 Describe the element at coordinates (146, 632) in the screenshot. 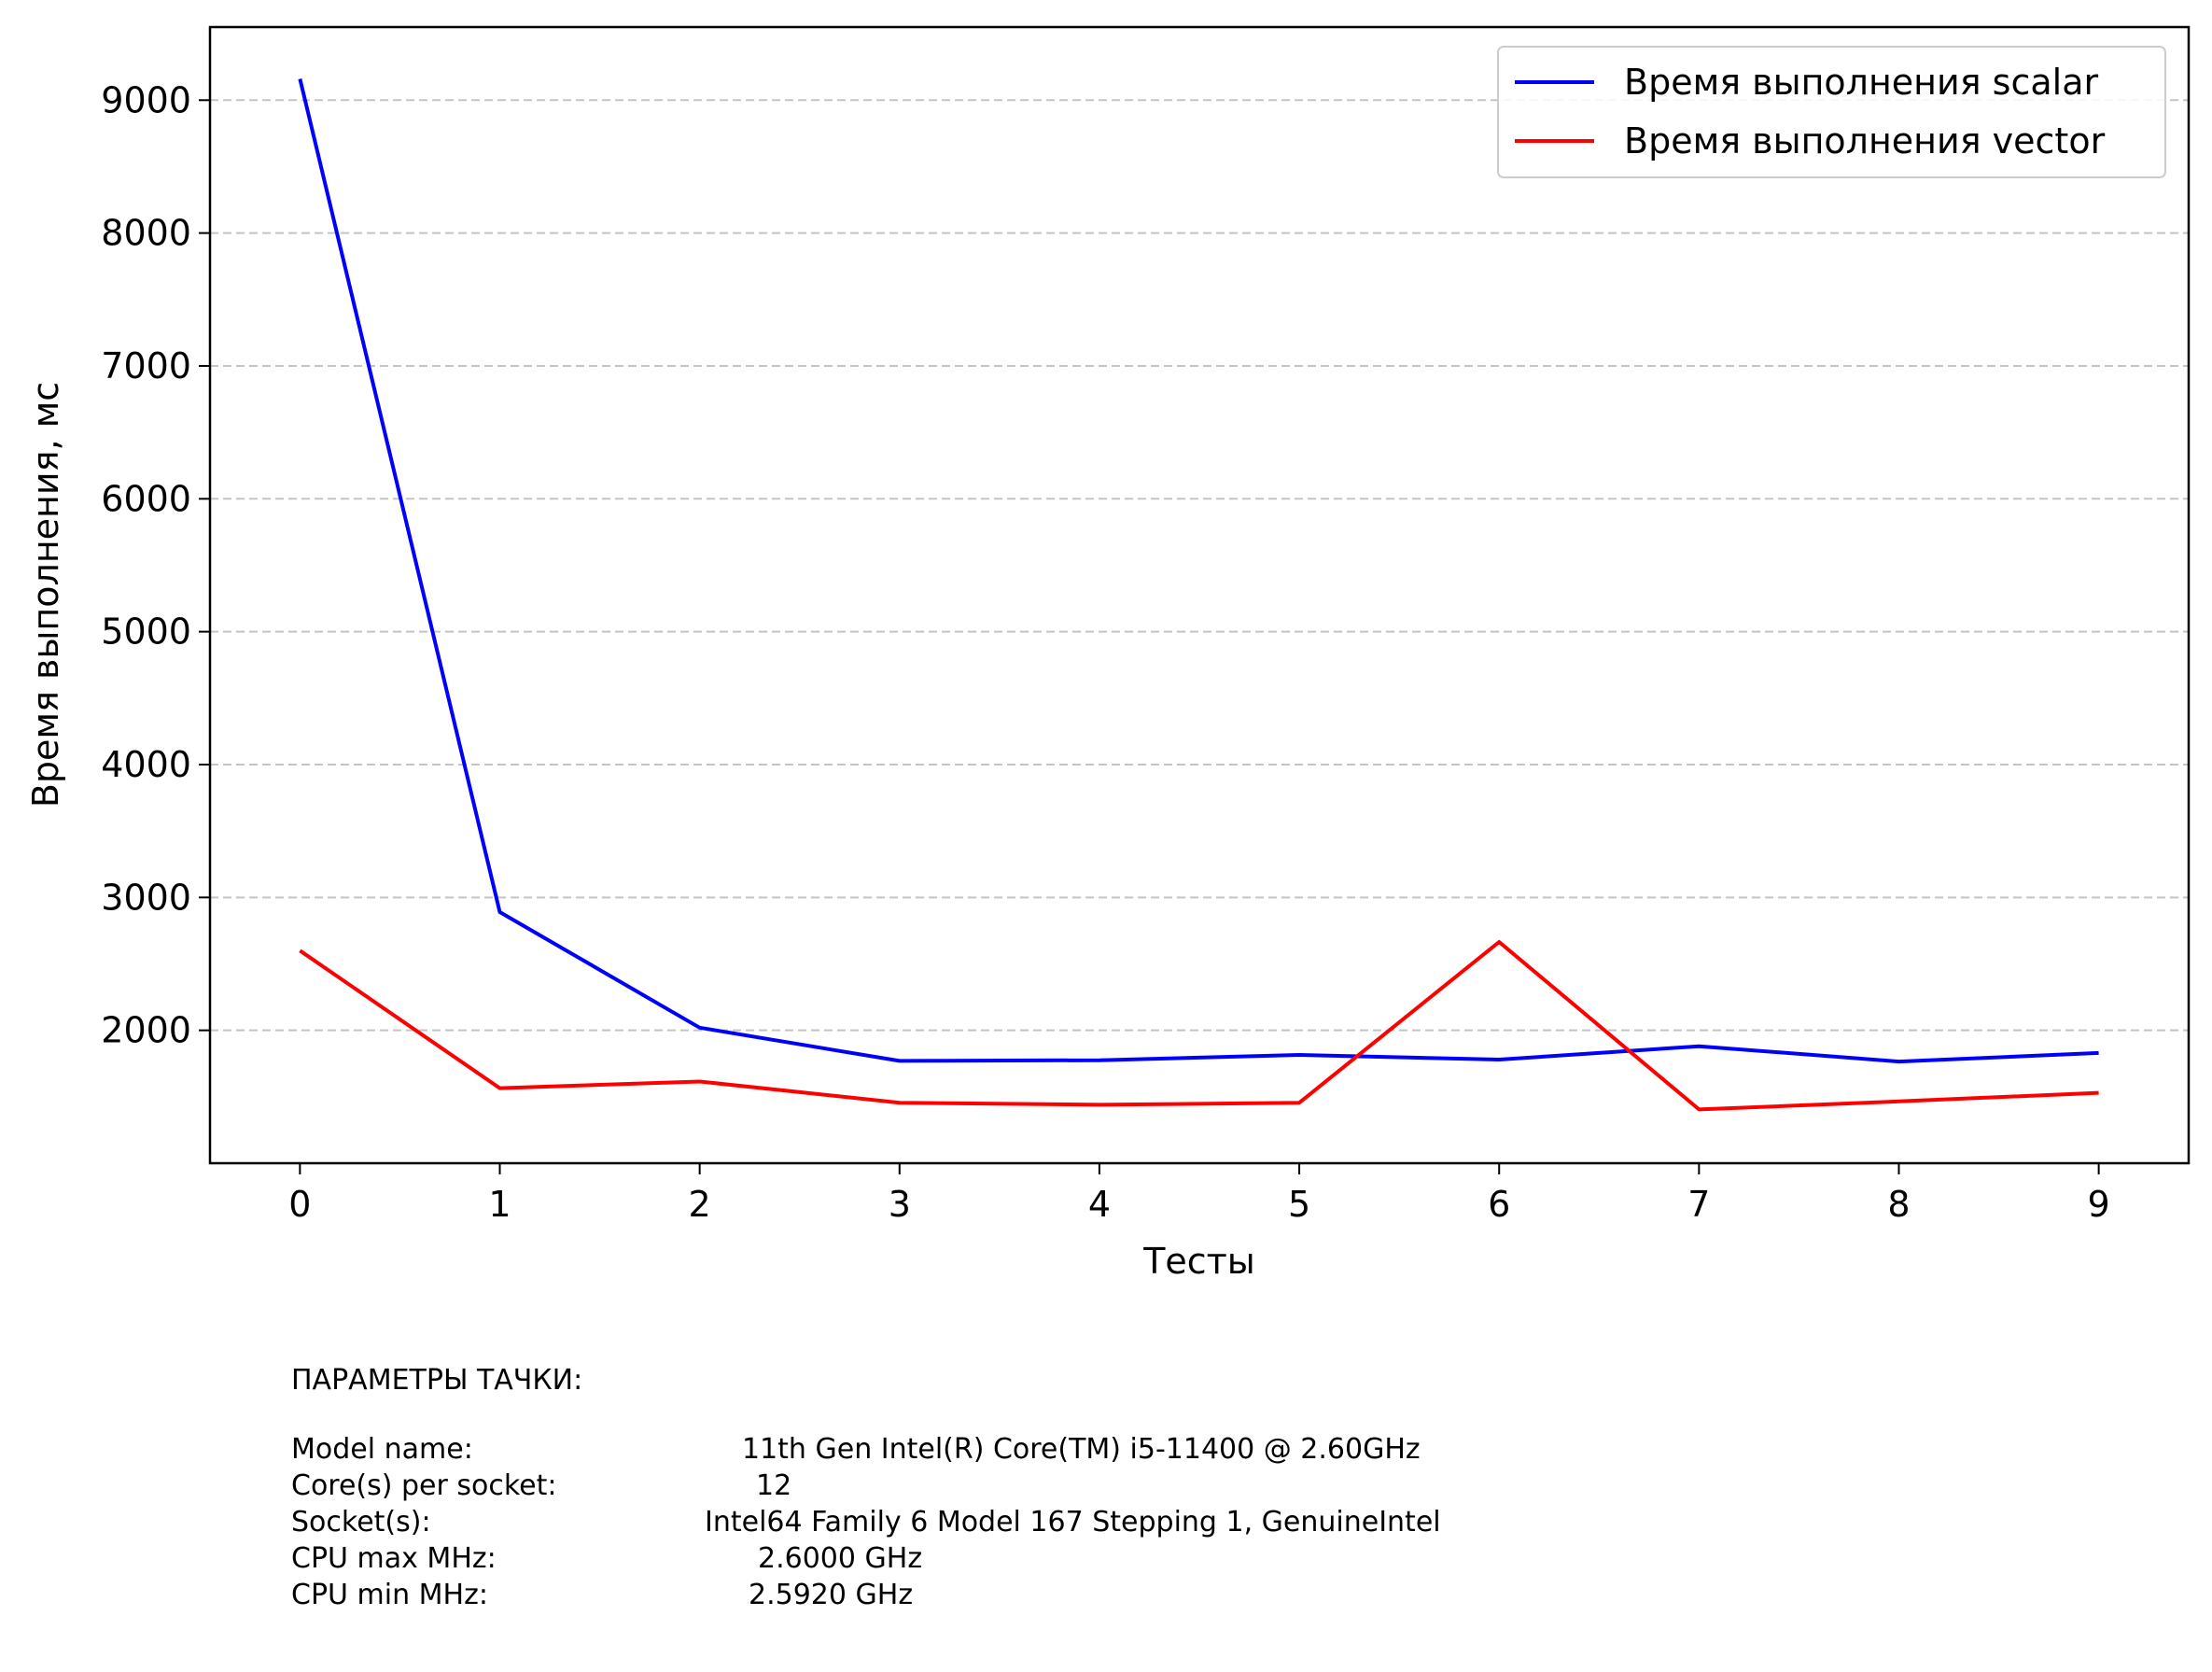

I see `y-tick-label: 5000` at that location.